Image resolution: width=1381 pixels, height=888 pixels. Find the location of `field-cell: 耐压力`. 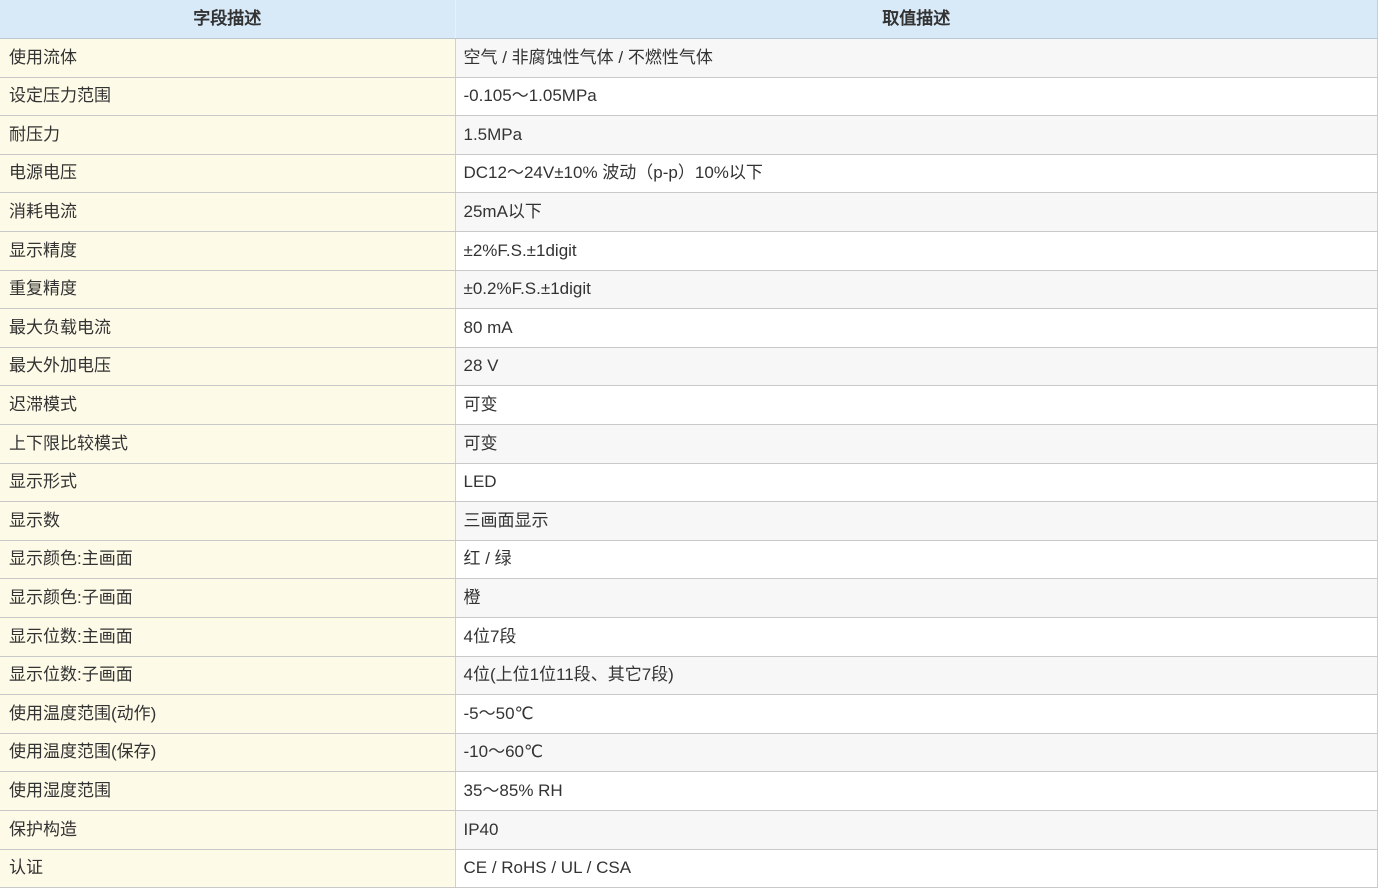

field-cell: 耐压力 is located at coordinates (228, 135).